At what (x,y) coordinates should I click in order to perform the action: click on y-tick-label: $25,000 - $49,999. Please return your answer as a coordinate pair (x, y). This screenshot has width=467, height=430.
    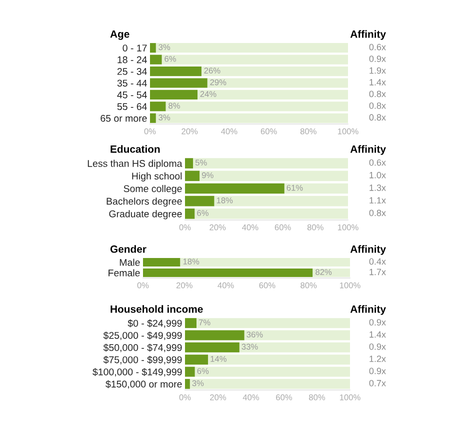
    Looking at the image, I should click on (142, 336).